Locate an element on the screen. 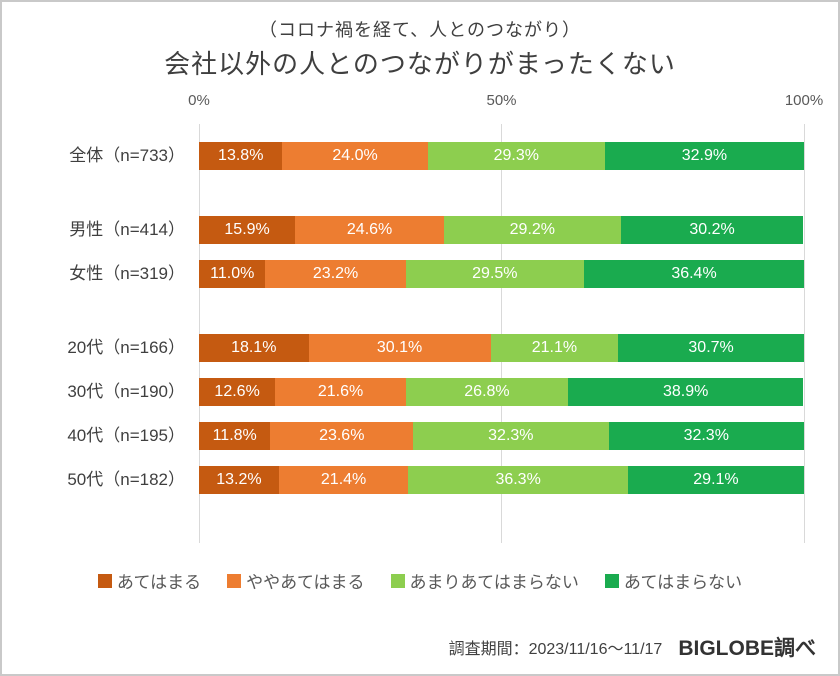 Image resolution: width=840 pixels, height=676 pixels. category-label: 全体（n=733） is located at coordinates (127, 155).